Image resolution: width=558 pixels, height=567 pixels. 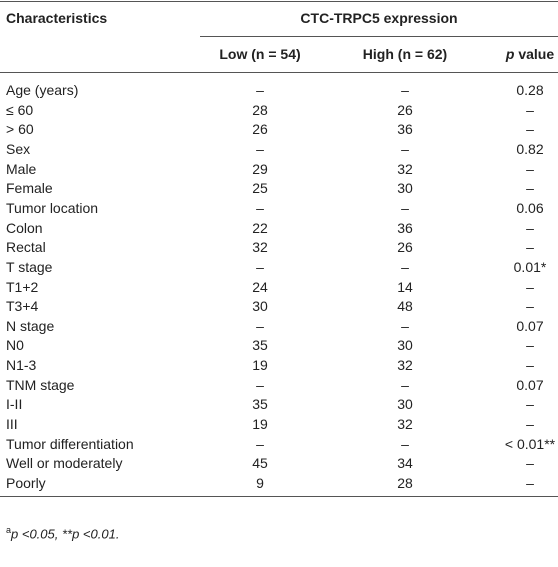 What do you see at coordinates (24, 227) in the screenshot?
I see `row-label: Colon` at bounding box center [24, 227].